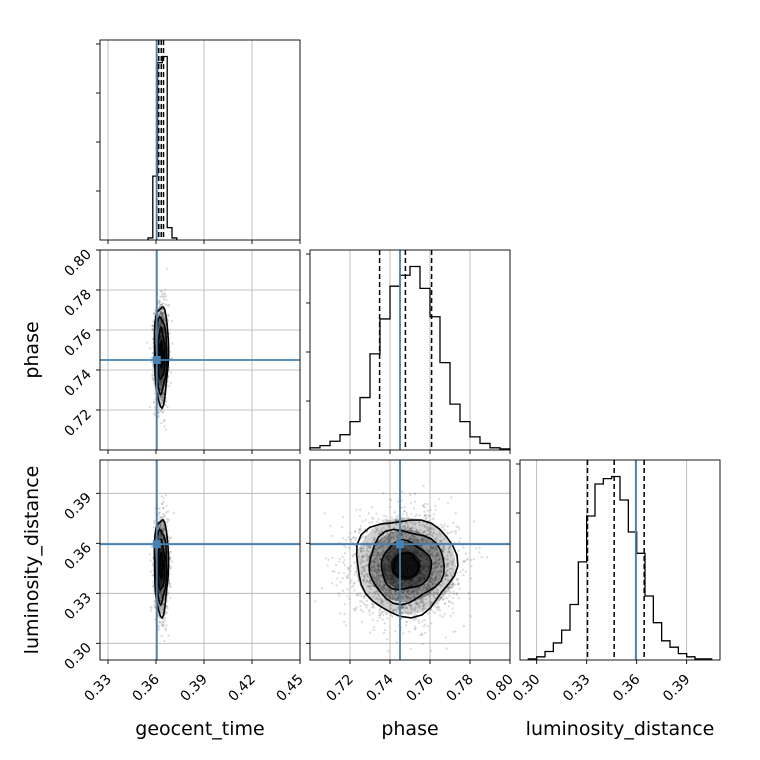 This screenshot has width=760, height=760. I want to click on histogram-panel-phase, so click(410, 350).